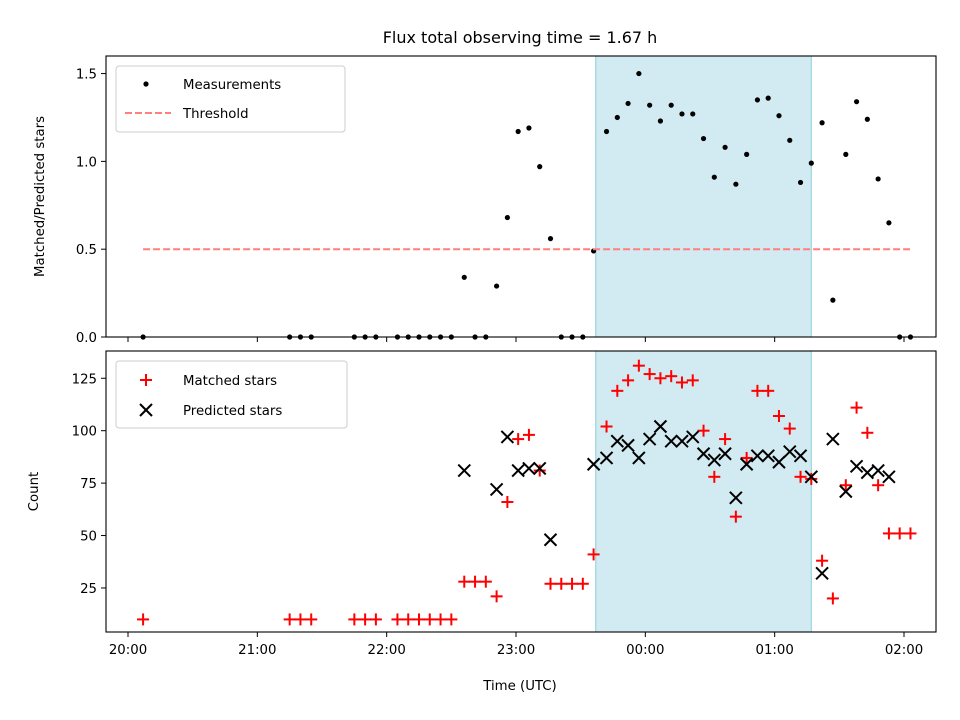 This screenshot has height=720, width=960. Describe the element at coordinates (84, 379) in the screenshot. I see `y-tick-label: 125` at that location.